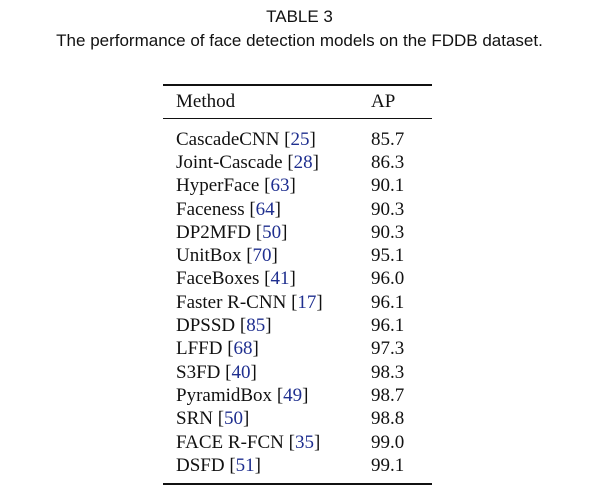  I want to click on citation-link: 68, so click(243, 349).